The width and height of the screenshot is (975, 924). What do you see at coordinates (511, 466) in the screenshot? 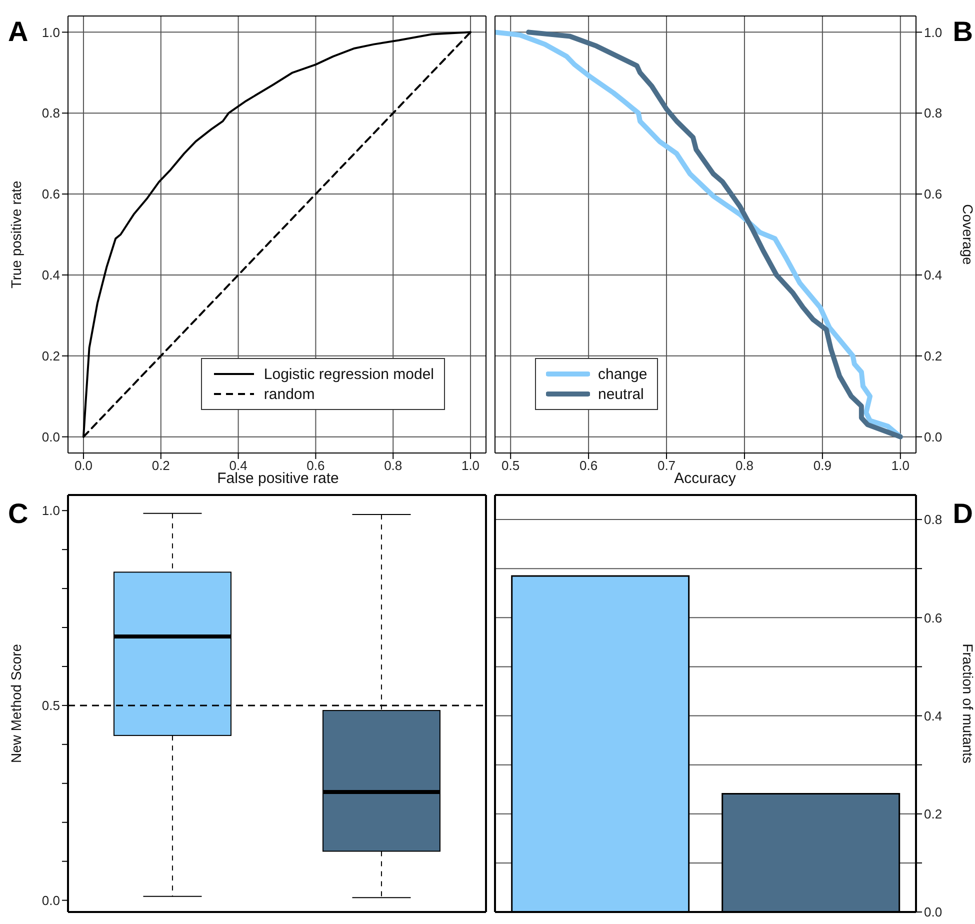
I see `x-tick-label: 0.5` at bounding box center [511, 466].